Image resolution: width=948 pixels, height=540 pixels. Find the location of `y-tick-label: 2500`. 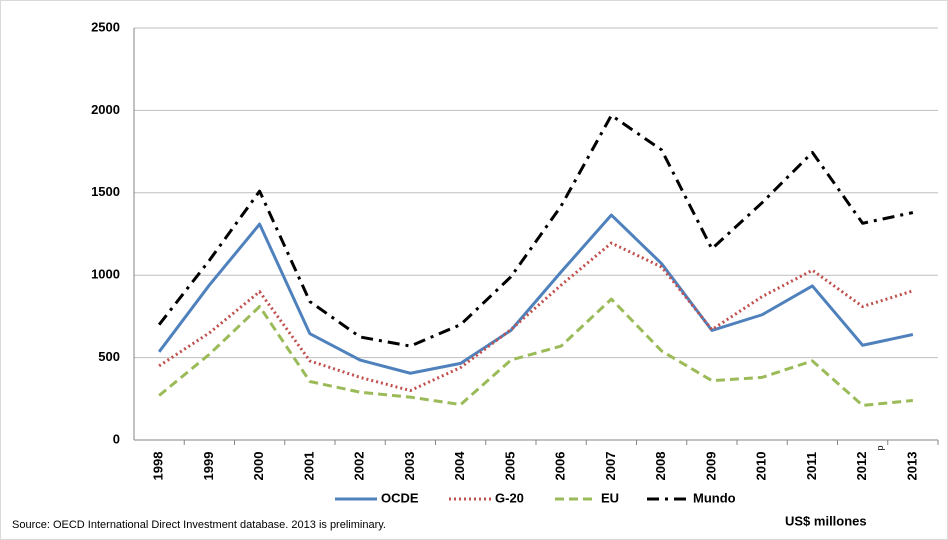

y-tick-label: 2500 is located at coordinates (105, 26).